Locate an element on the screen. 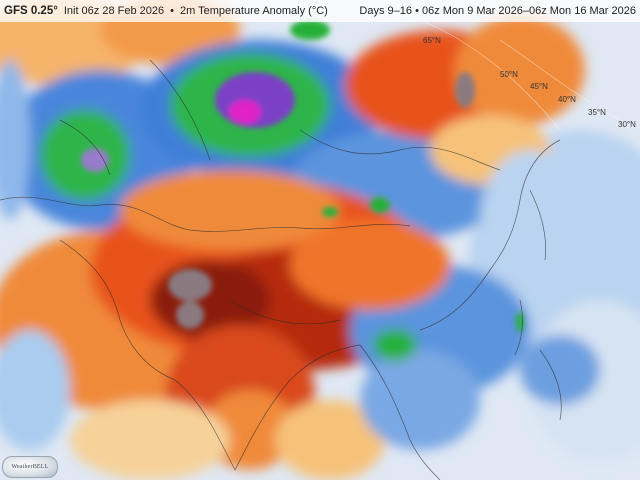 The height and width of the screenshot is (480, 640). south-india-mild-area is located at coordinates (250, 430).